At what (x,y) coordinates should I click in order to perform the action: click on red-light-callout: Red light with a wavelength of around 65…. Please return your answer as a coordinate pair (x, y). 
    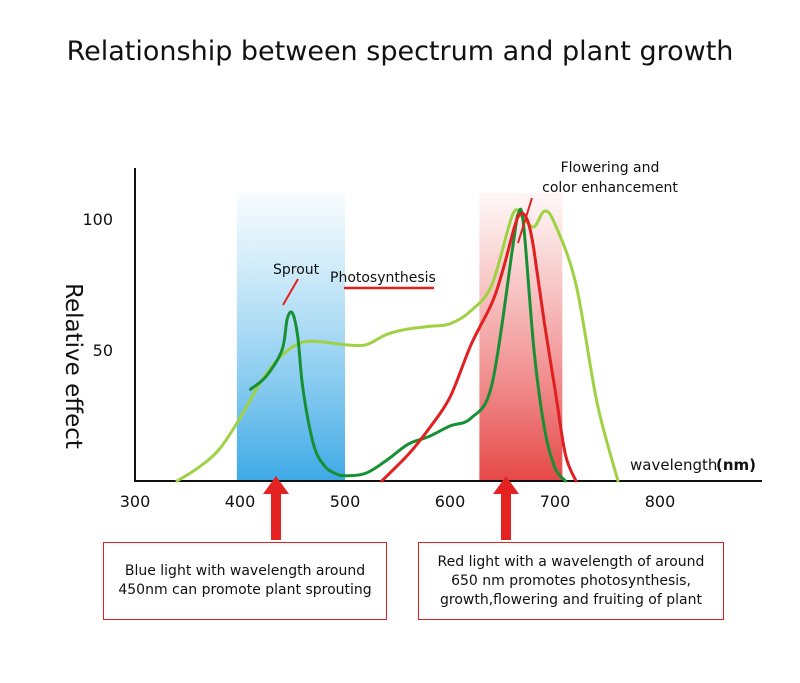
    Looking at the image, I should click on (571, 581).